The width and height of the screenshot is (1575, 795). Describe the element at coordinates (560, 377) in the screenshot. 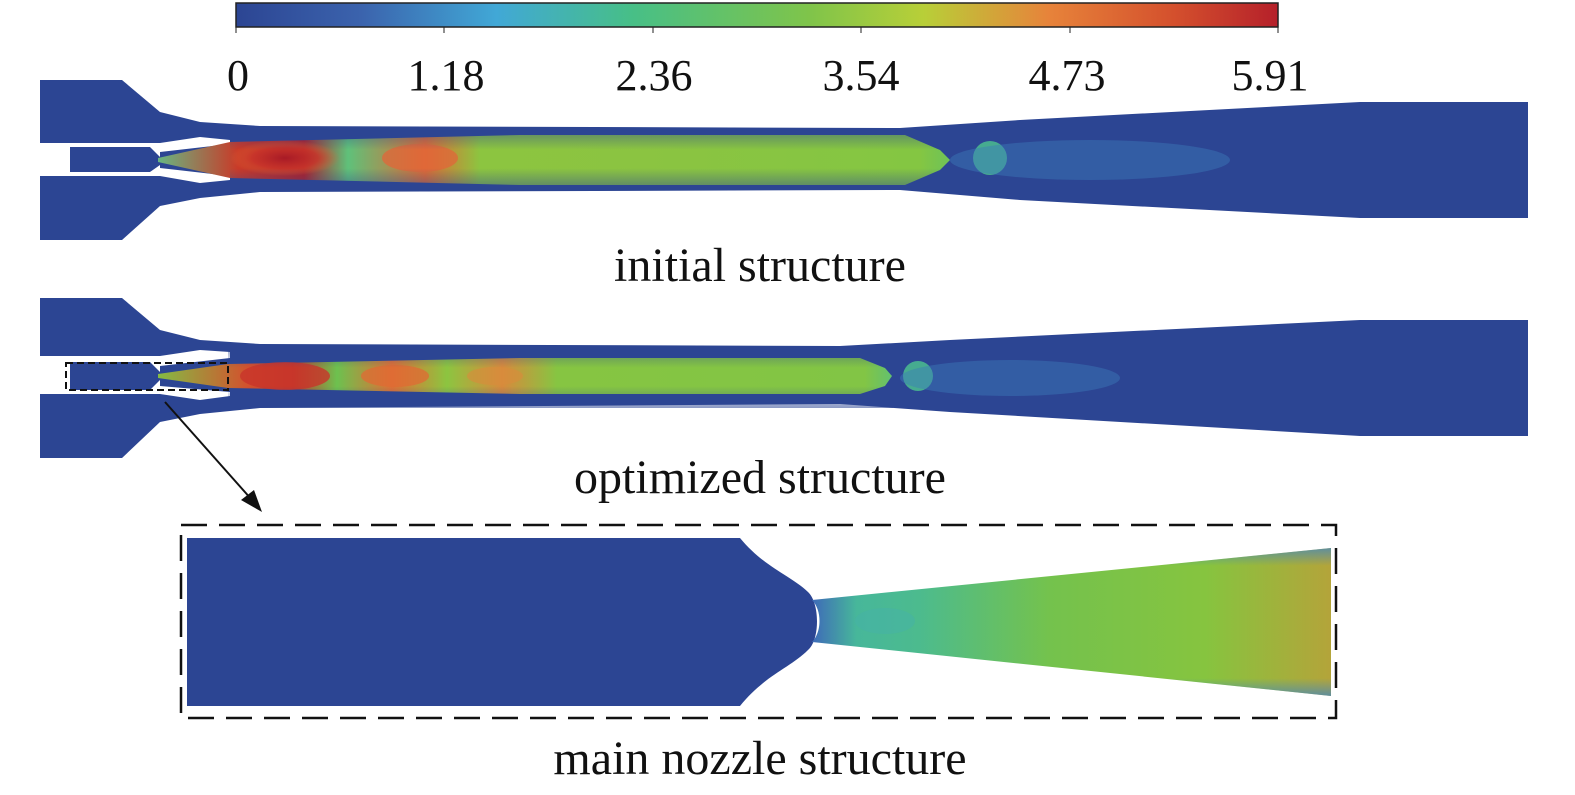

I see `optimized-jet-edge` at that location.